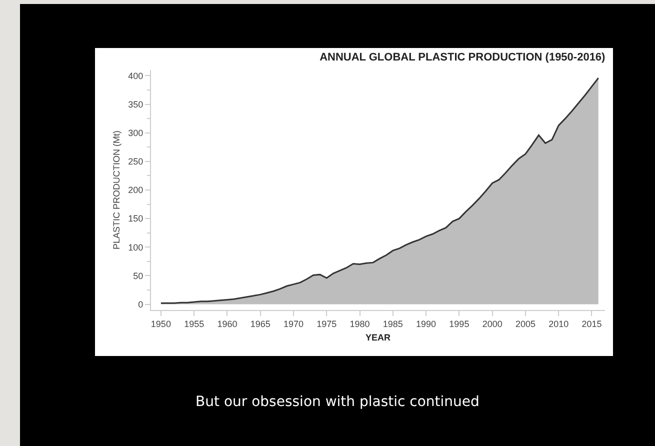 The height and width of the screenshot is (446, 655). Describe the element at coordinates (160, 323) in the screenshot. I see `x-tick-label: 1950` at that location.